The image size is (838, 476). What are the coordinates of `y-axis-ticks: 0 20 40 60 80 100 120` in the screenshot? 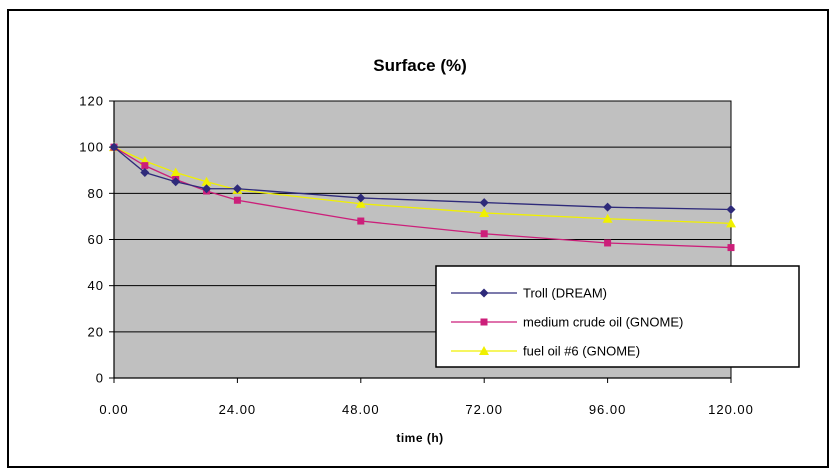 It's located at (96, 240).